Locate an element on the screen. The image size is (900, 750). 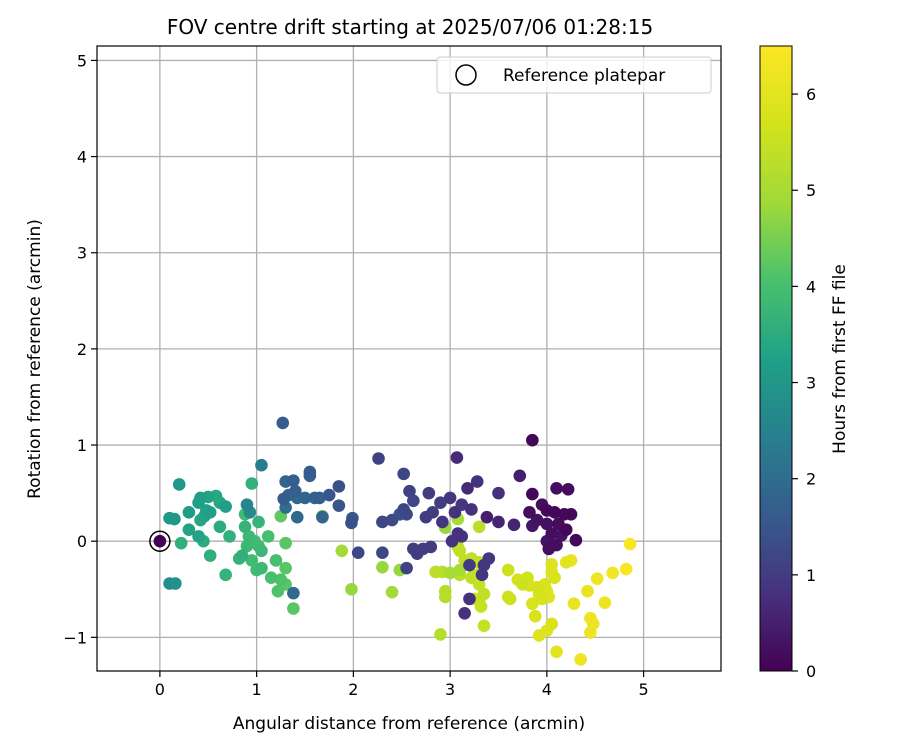
y-axis-label: Rotation from reference (arcmin) is located at coordinates (35, 359).